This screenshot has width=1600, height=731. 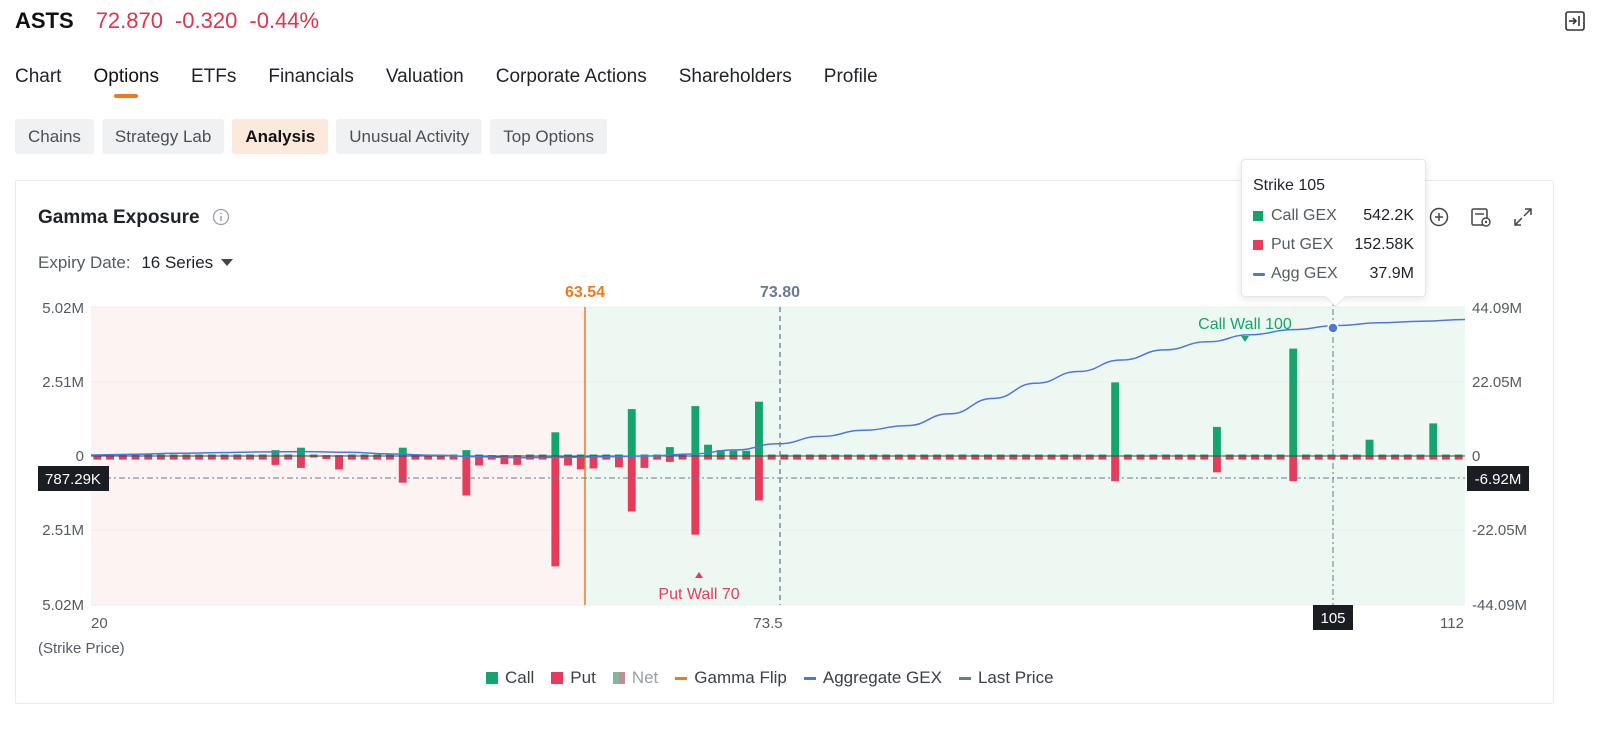 What do you see at coordinates (735, 76) in the screenshot?
I see `tab-shareholders: Shareholders` at bounding box center [735, 76].